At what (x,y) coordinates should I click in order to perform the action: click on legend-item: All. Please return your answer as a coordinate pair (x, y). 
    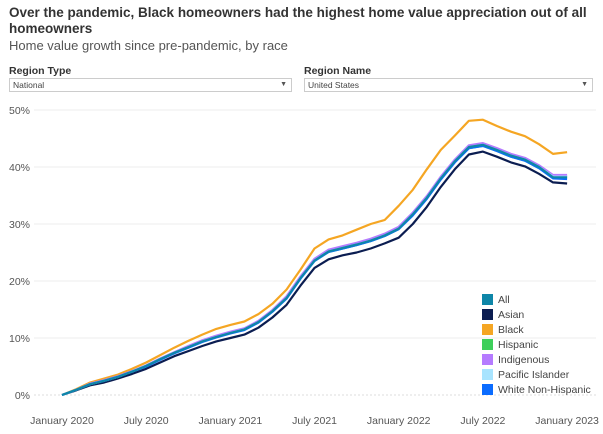
    Looking at the image, I should click on (536, 299).